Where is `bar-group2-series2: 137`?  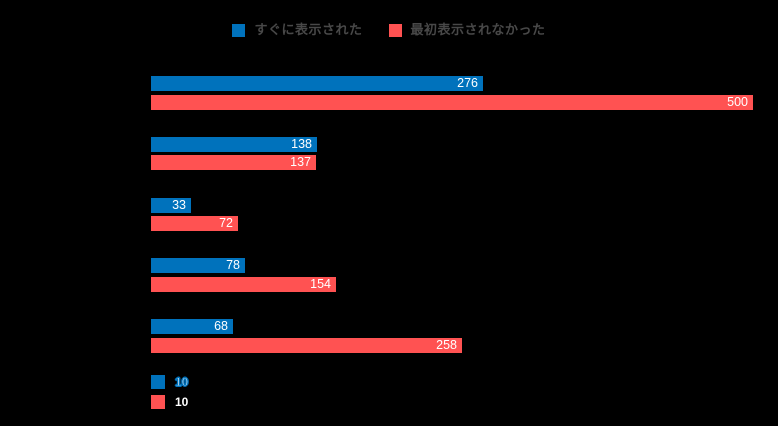 bar-group2-series2: 137 is located at coordinates (233, 162).